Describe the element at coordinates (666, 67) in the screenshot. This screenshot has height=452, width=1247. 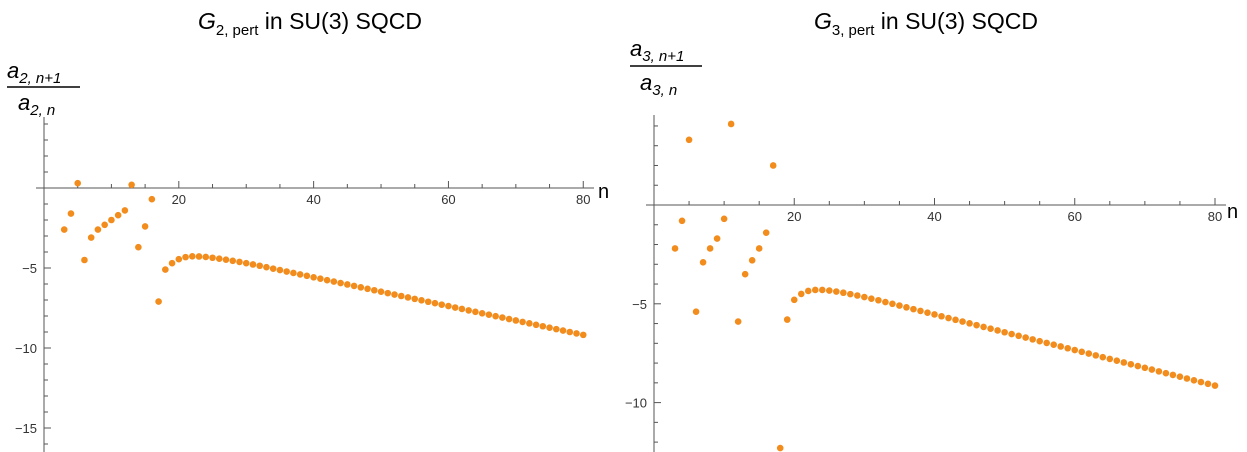
I see `y-axis-label: a3, n+1 a3, n` at that location.